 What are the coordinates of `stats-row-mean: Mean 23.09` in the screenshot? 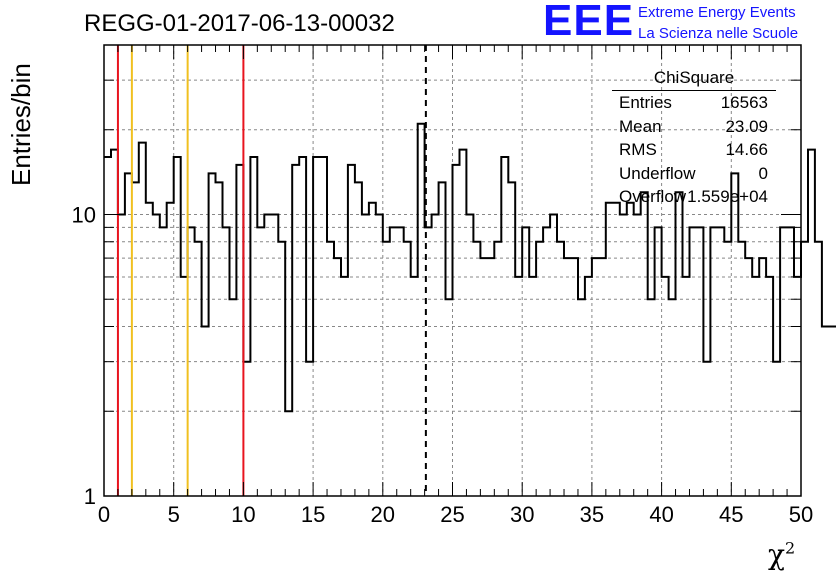 It's located at (694, 127).